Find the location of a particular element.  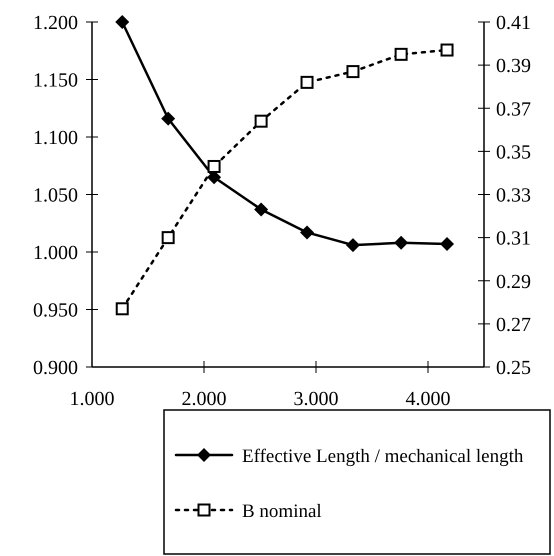

y-tick-label: 1.150 is located at coordinates (55, 81).